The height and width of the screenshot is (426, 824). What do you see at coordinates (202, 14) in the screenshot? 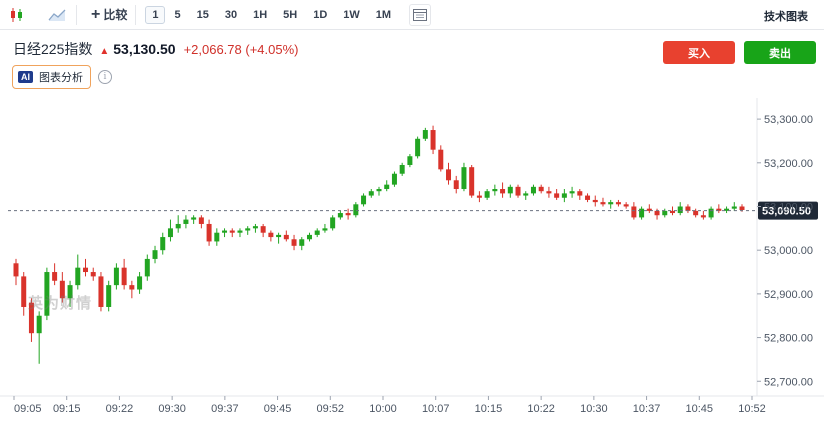
I see `interval-15: 15` at bounding box center [202, 14].